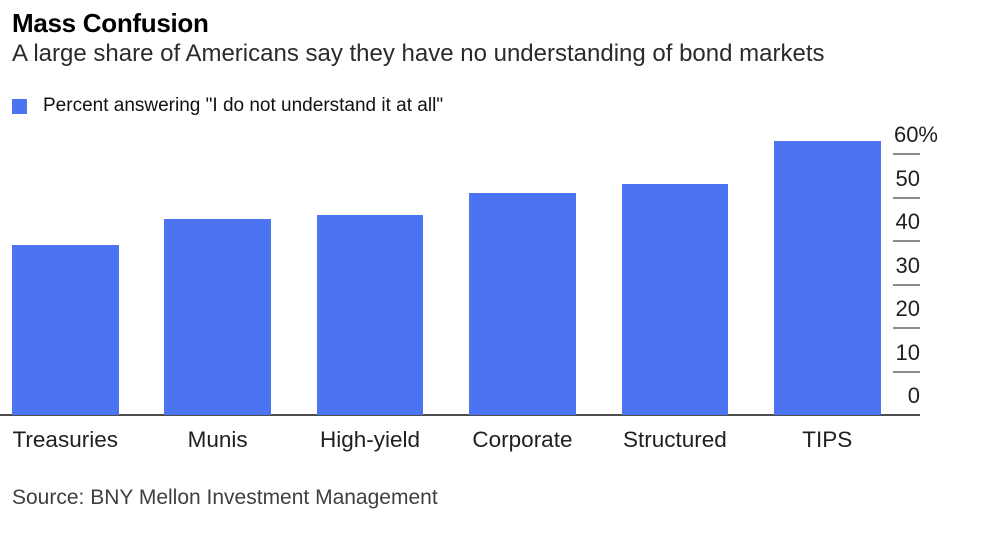 Image resolution: width=998 pixels, height=539 pixels. I want to click on y-tick-label: 60%, so click(915, 134).